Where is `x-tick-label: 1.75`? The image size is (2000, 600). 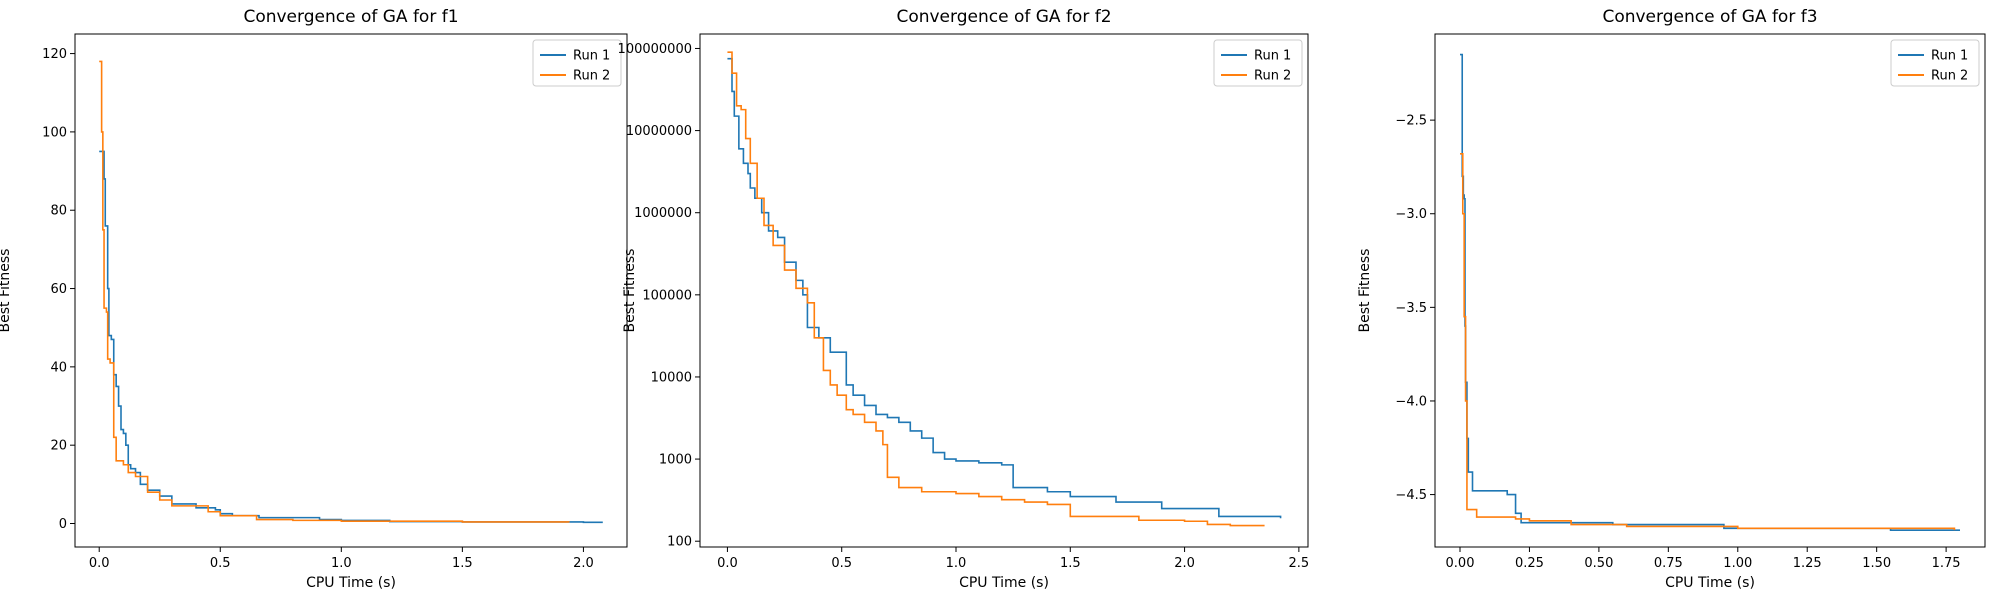
x-tick-label: 1.75 is located at coordinates (1946, 563).